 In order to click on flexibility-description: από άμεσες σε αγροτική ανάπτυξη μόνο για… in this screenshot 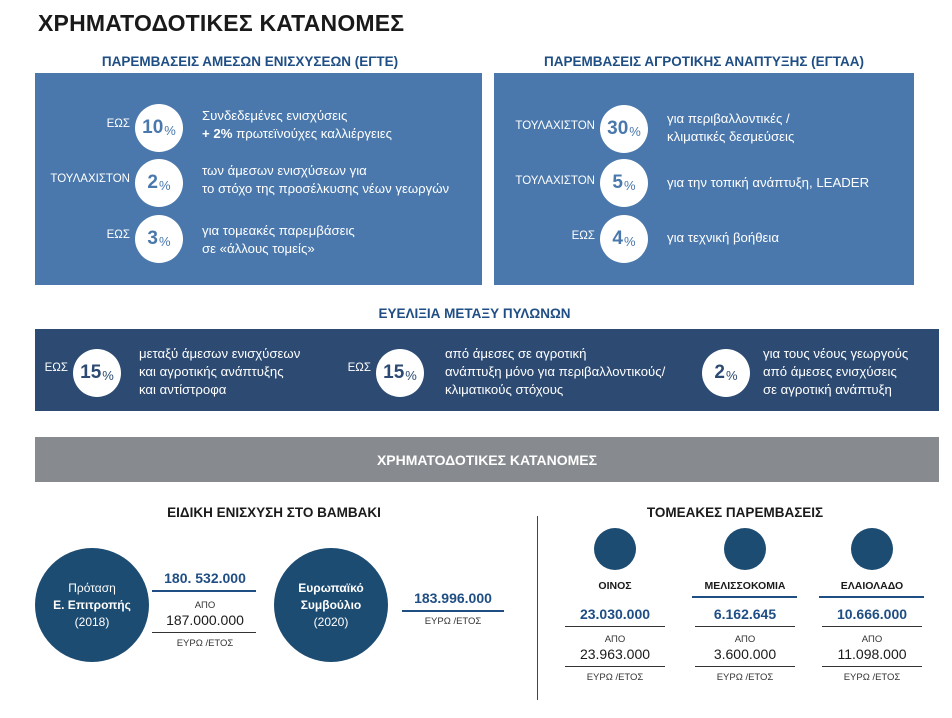, I will do `click(555, 372)`.